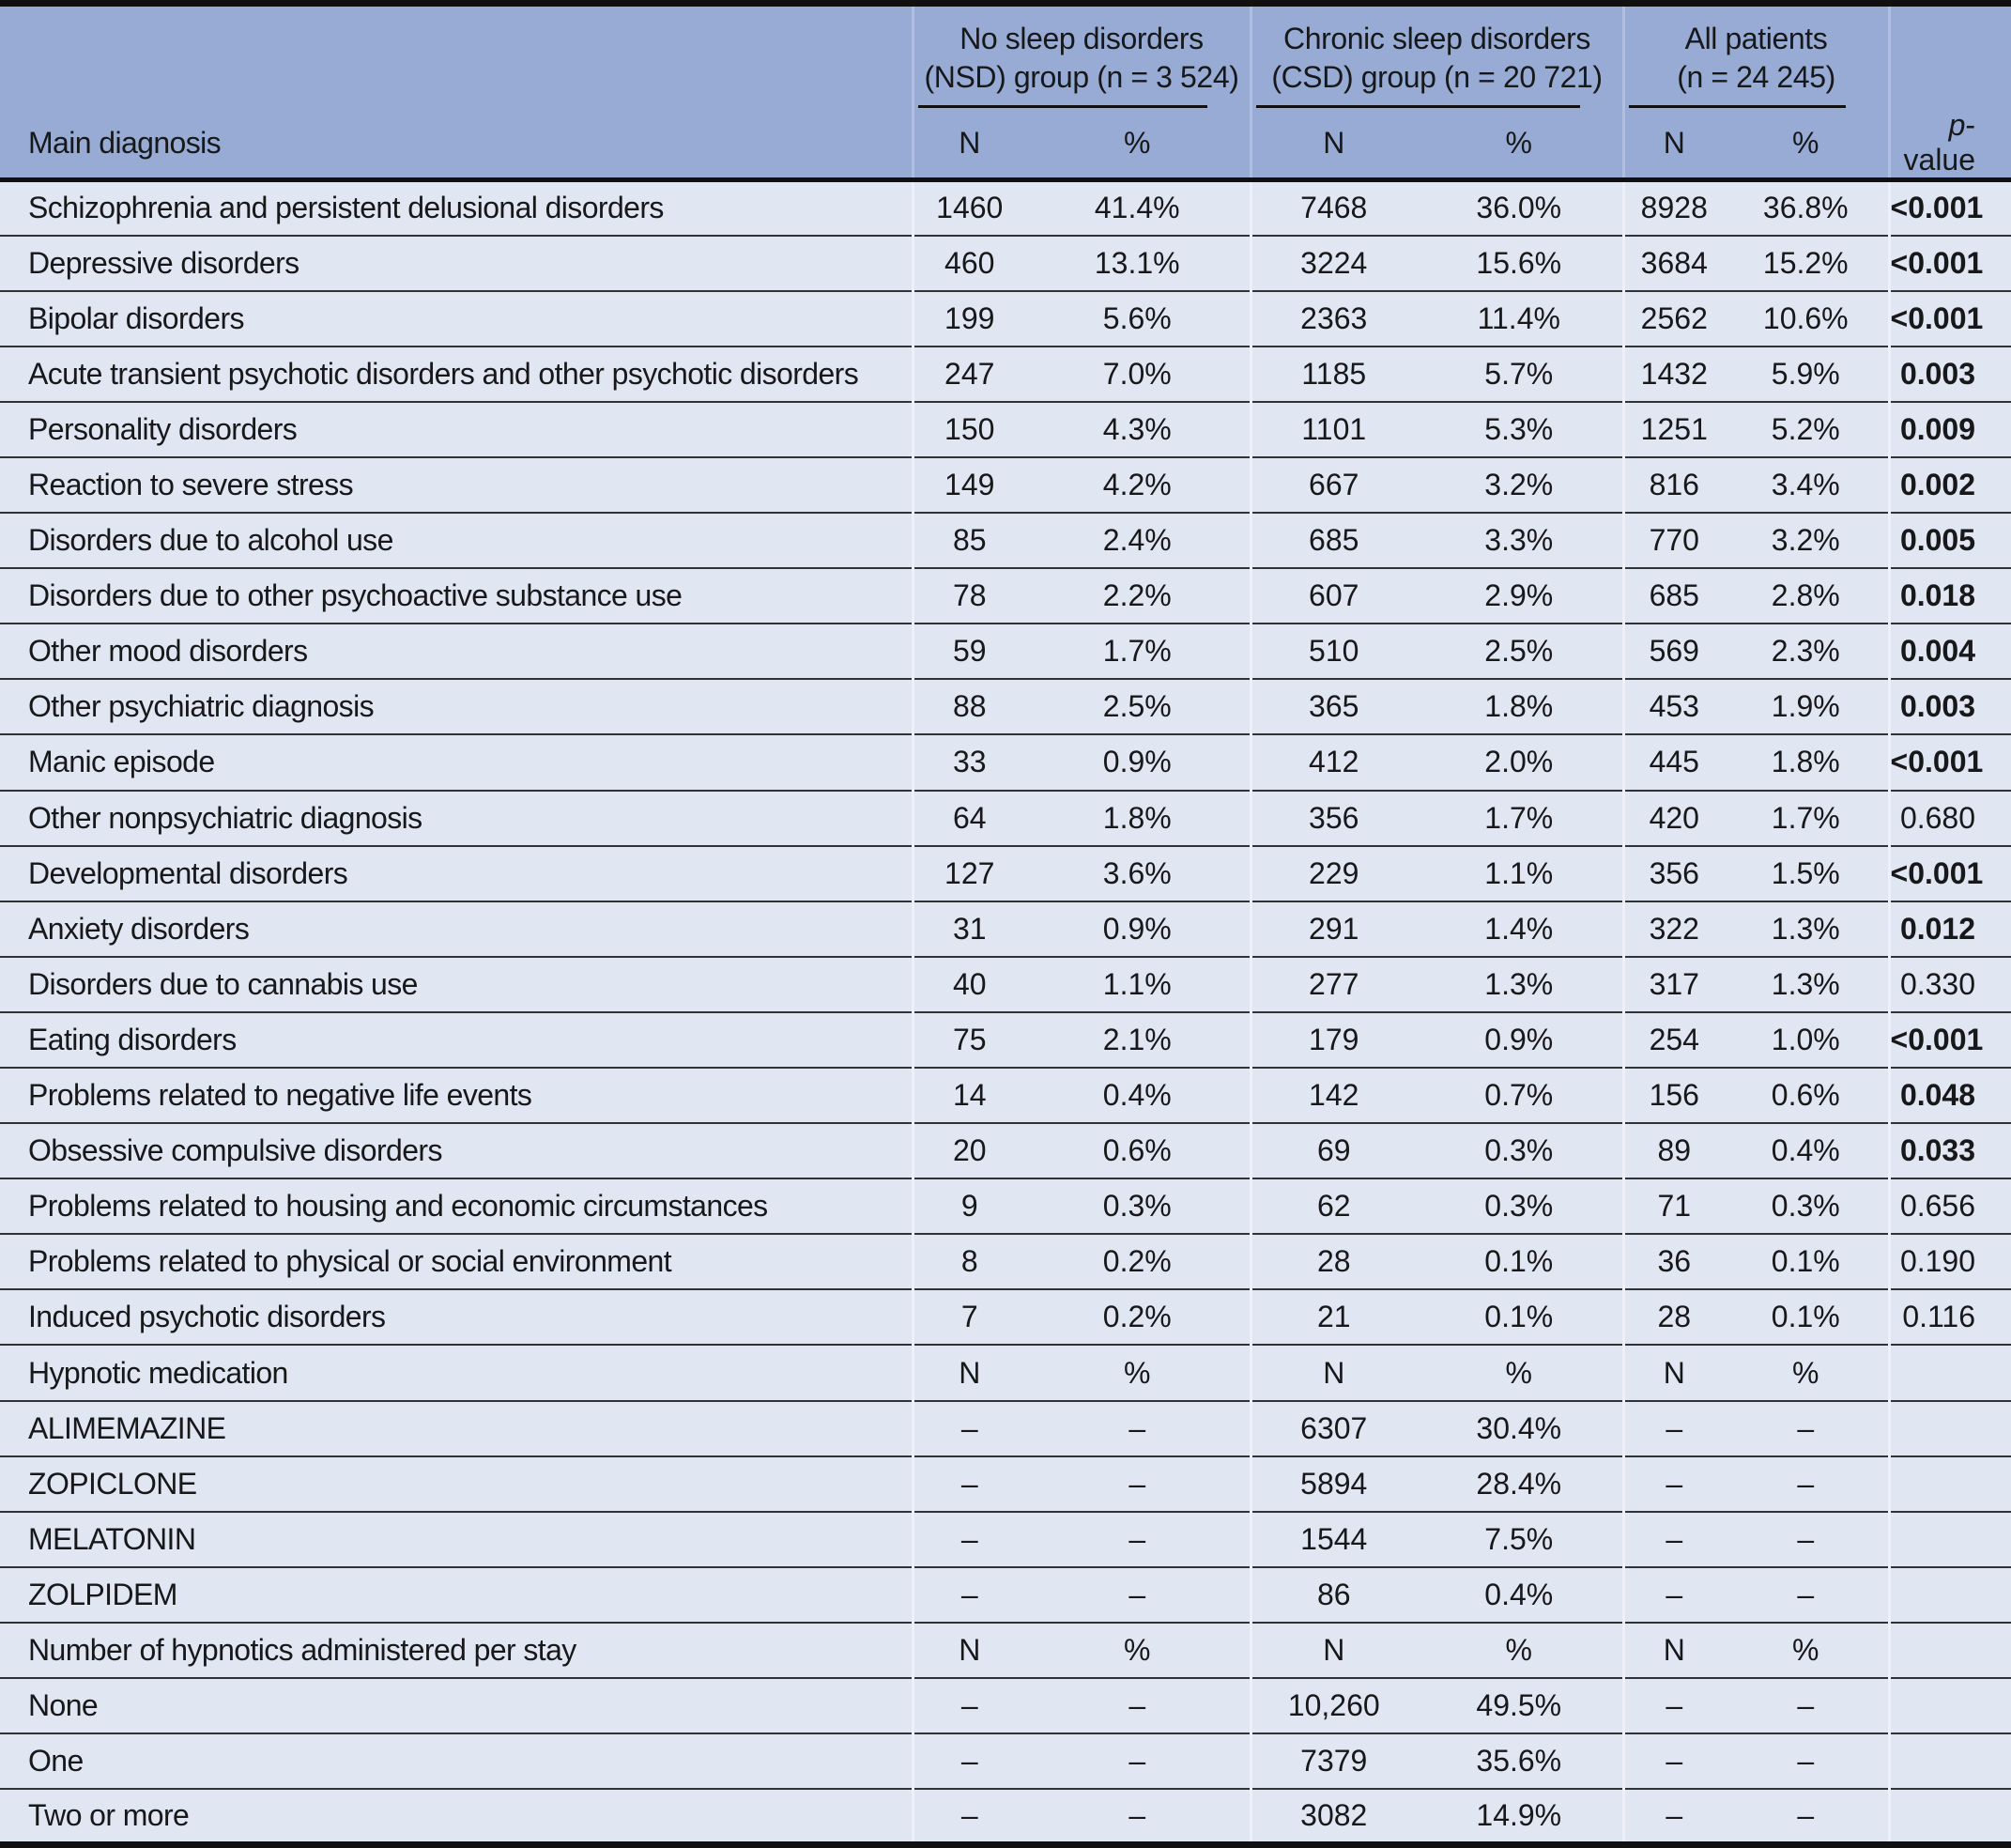 The height and width of the screenshot is (1848, 2011). I want to click on all-pct-cell: 2.8%, so click(1807, 595).